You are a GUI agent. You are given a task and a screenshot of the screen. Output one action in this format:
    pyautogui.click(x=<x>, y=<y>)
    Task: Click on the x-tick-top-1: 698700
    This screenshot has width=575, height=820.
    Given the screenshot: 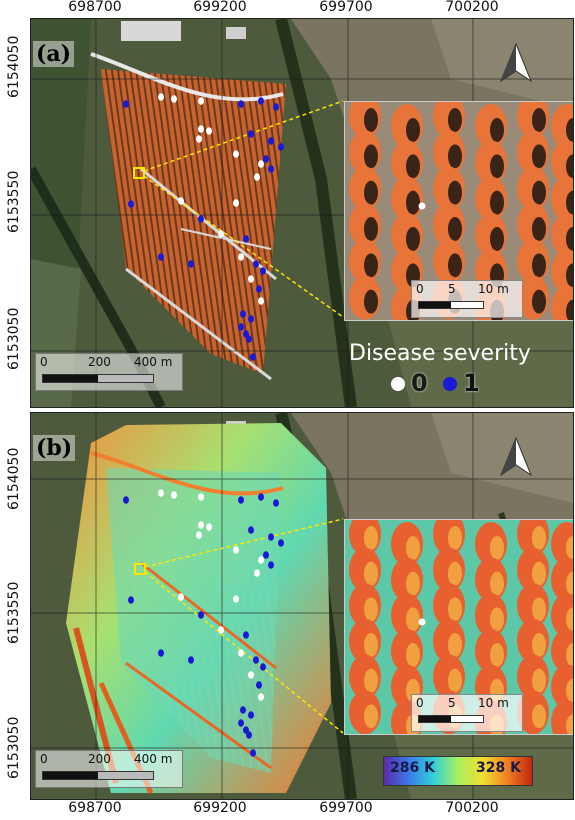 What is the action you would take?
    pyautogui.click(x=95, y=7)
    